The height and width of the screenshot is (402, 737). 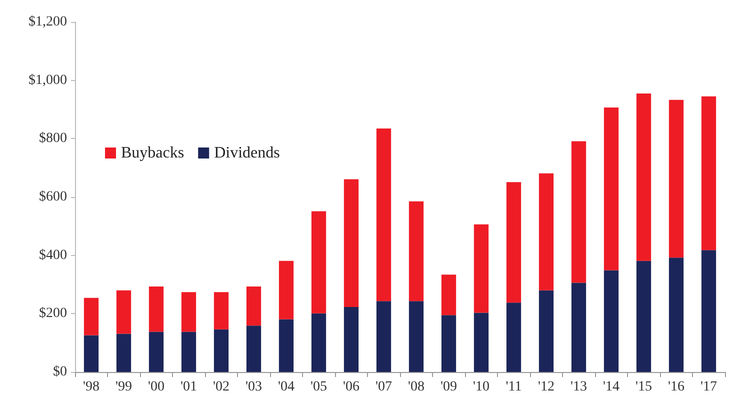 What do you see at coordinates (156, 387) in the screenshot?
I see `x-tick-label: '00` at bounding box center [156, 387].